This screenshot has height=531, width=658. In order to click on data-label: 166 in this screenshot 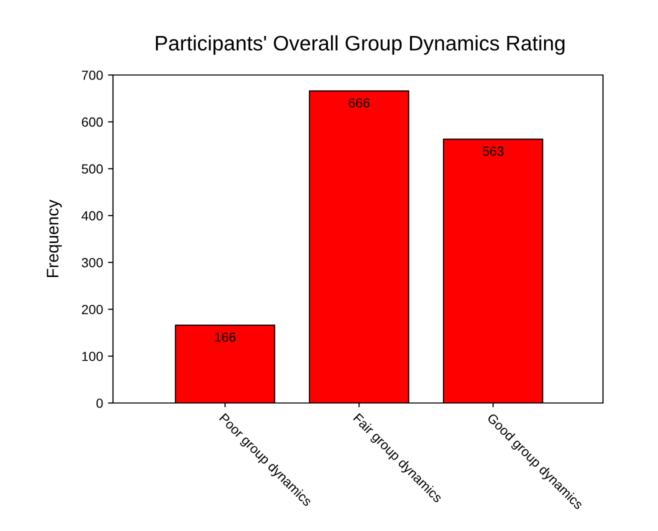, I will do `click(225, 337)`.